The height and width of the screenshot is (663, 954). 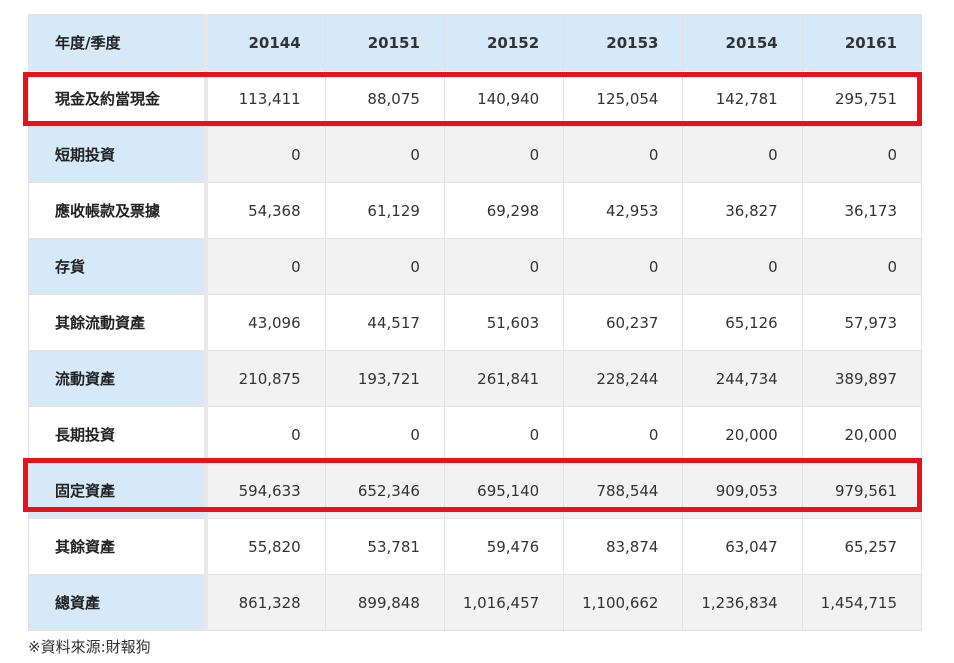 I want to click on table-cell: 193,721, so click(x=384, y=378).